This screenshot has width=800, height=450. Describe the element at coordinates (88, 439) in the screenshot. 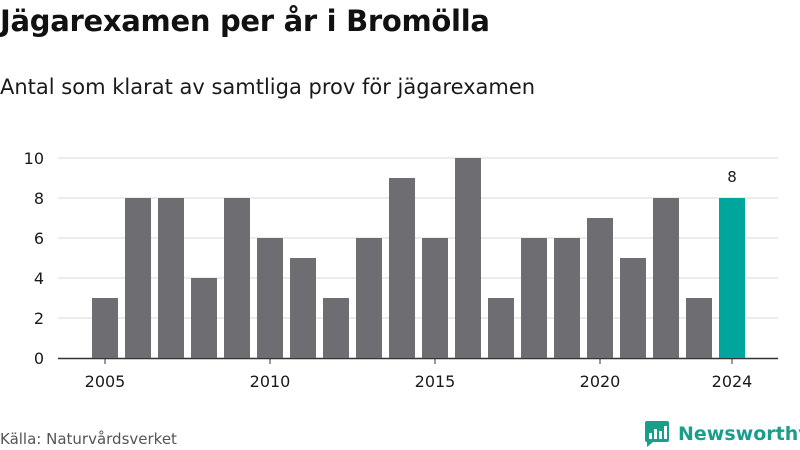

I see `source-note: Källa: Naturvårdsverket` at that location.